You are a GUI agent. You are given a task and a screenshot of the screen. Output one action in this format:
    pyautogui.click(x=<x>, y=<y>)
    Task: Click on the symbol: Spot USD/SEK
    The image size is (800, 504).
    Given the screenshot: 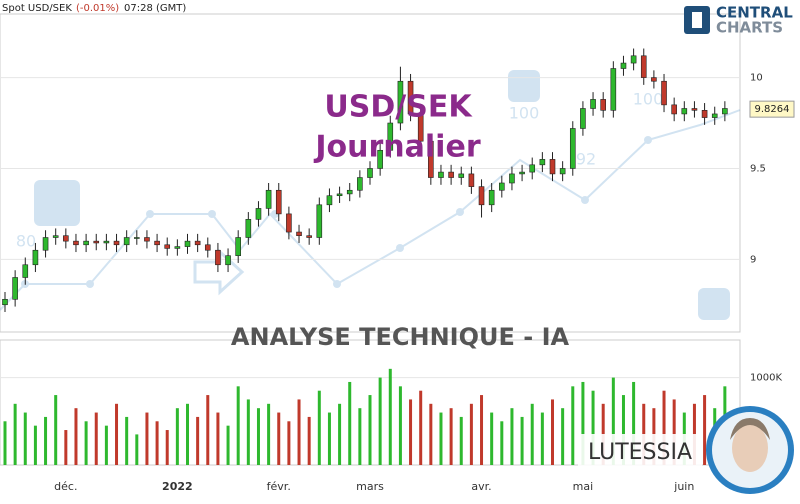 What is the action you would take?
    pyautogui.click(x=37, y=8)
    